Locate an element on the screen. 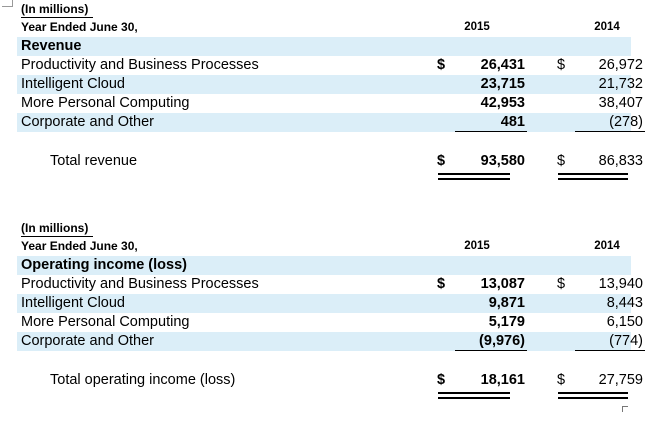 This screenshot has height=426, width=650. table-row: Intelligent Cloud 9,871 8,443 is located at coordinates (330, 303).